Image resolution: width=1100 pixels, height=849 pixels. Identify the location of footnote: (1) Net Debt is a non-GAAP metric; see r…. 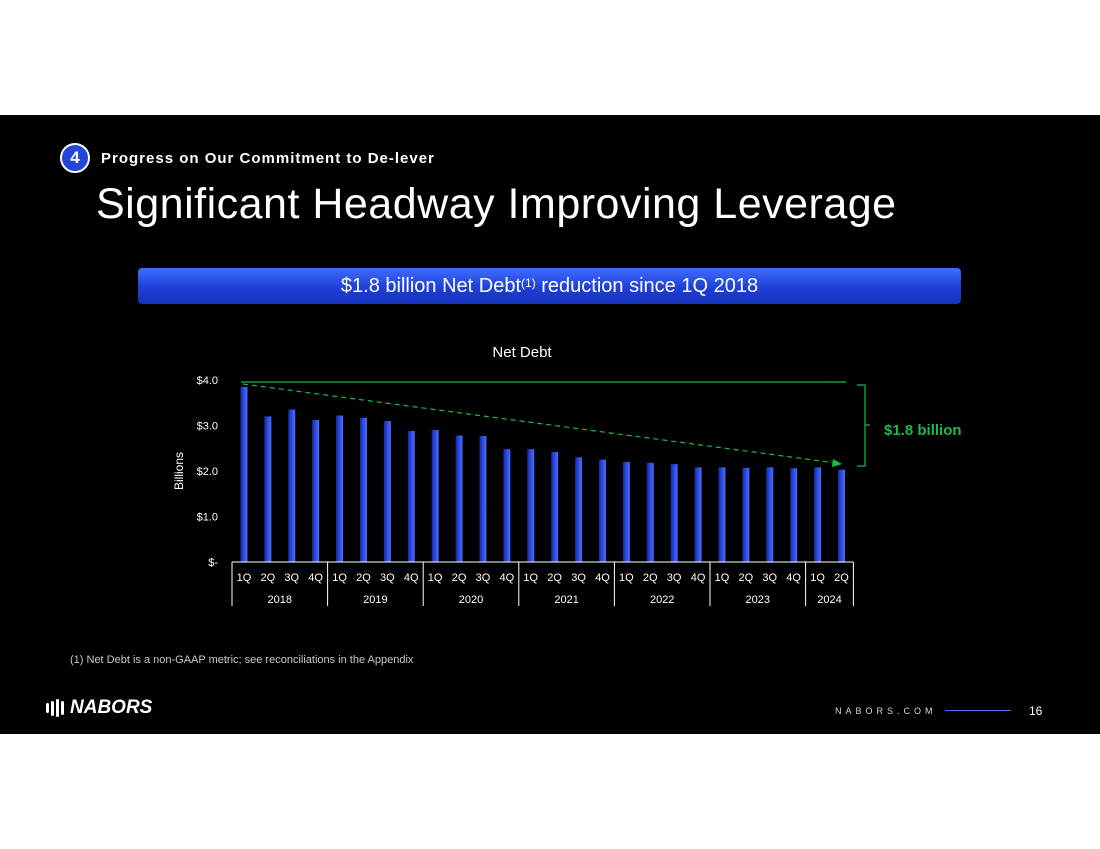
(242, 660).